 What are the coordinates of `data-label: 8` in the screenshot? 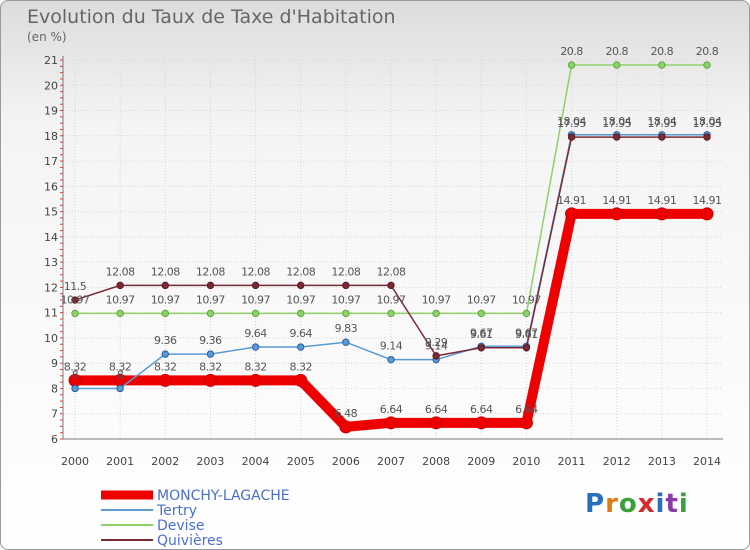 It's located at (75, 374).